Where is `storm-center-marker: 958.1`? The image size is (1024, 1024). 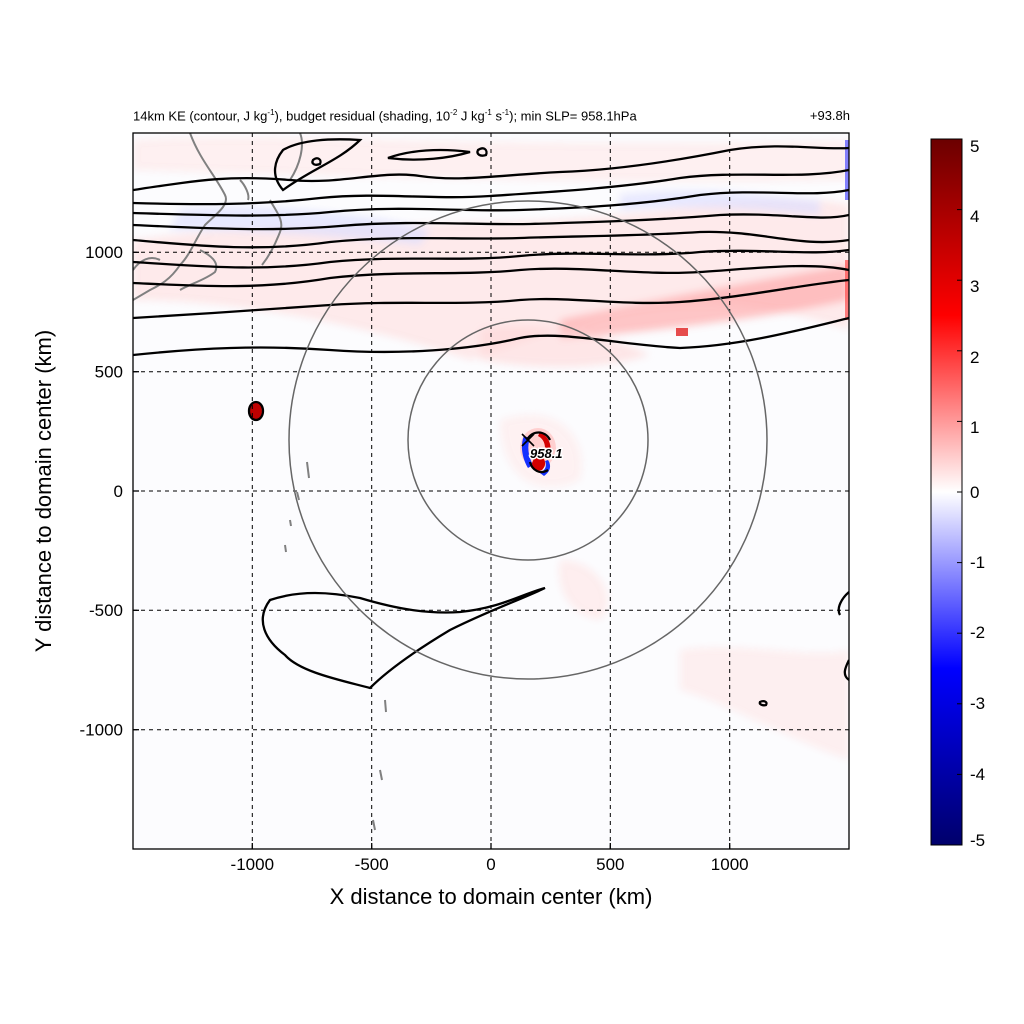 storm-center-marker: 958.1 is located at coordinates (542, 448).